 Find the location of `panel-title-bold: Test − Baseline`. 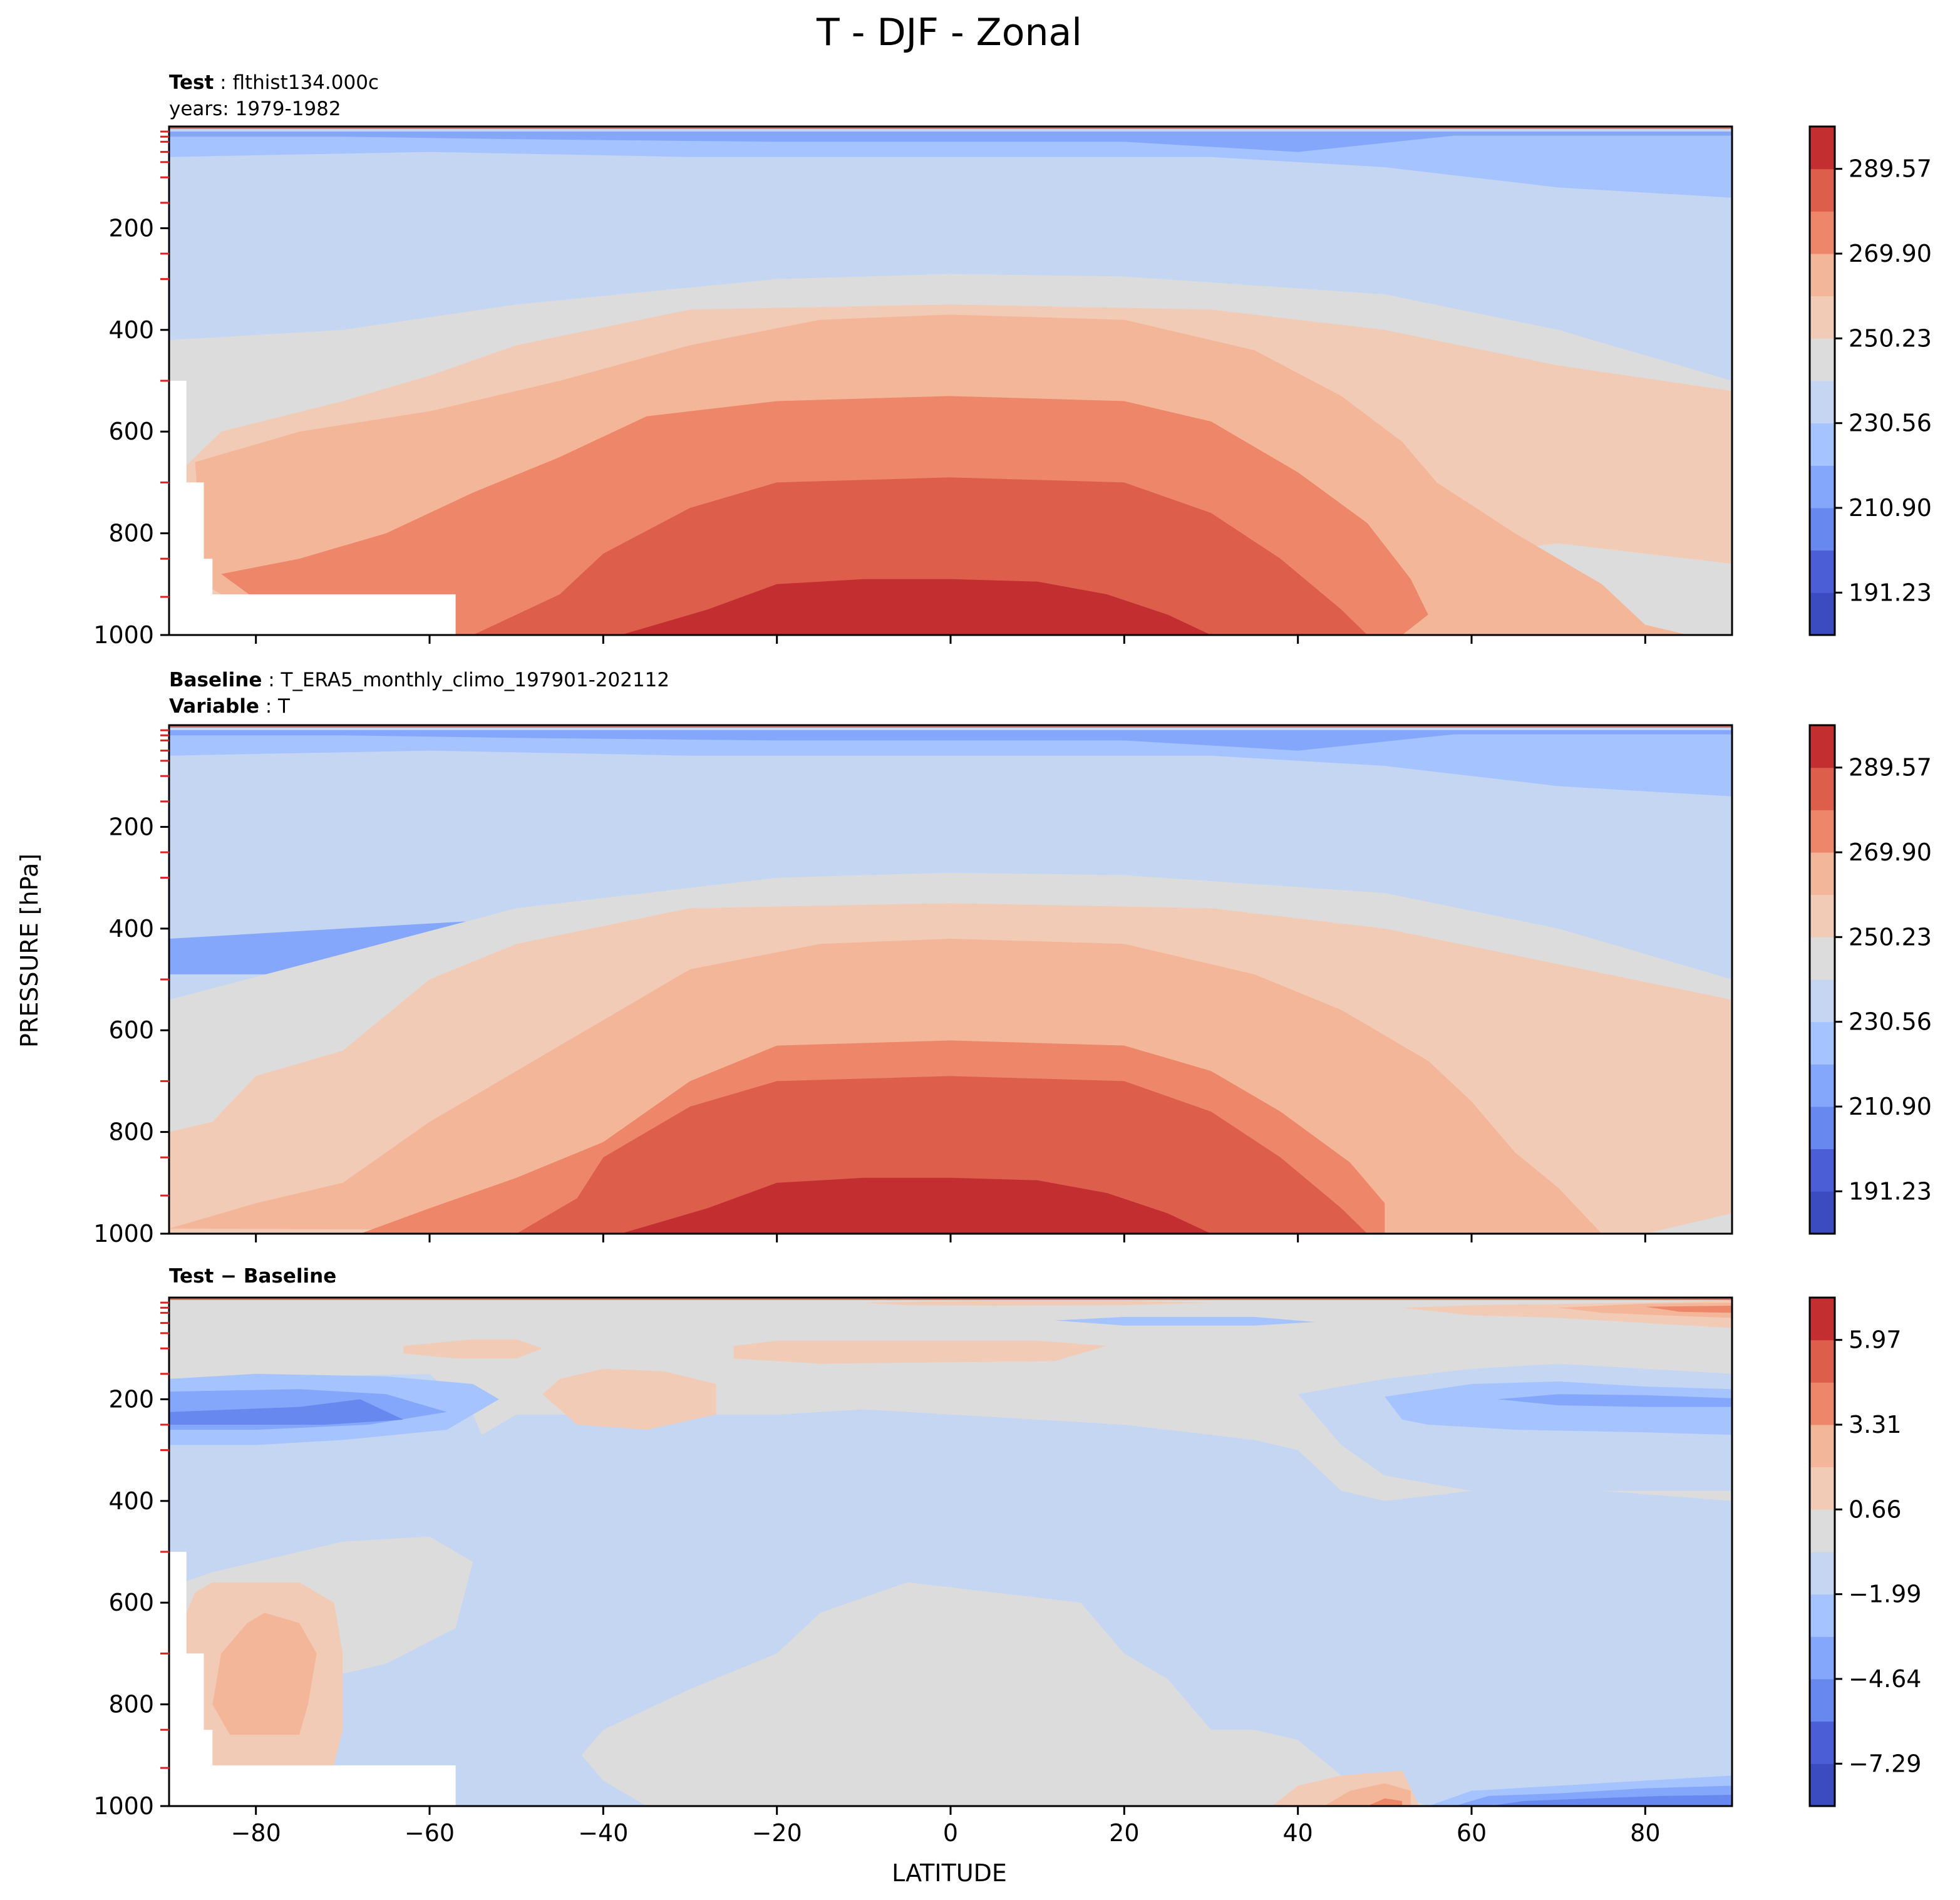

panel-title-bold: Test − Baseline is located at coordinates (252, 1276).